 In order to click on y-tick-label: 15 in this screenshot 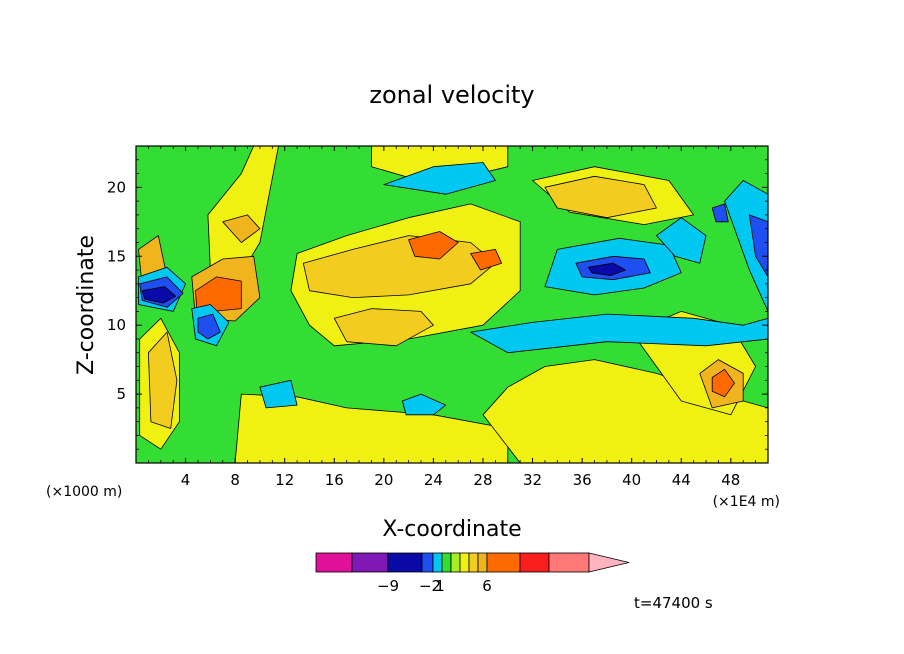, I will do `click(116, 256)`.